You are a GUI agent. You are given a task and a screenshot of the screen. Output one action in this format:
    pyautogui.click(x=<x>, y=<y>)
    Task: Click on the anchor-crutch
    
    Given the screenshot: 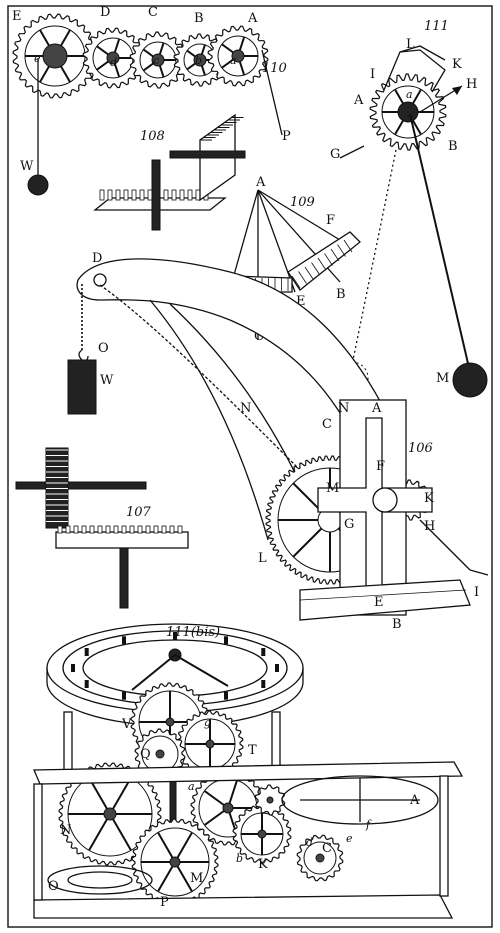 What is the action you would take?
    pyautogui.click(x=422, y=53)
    